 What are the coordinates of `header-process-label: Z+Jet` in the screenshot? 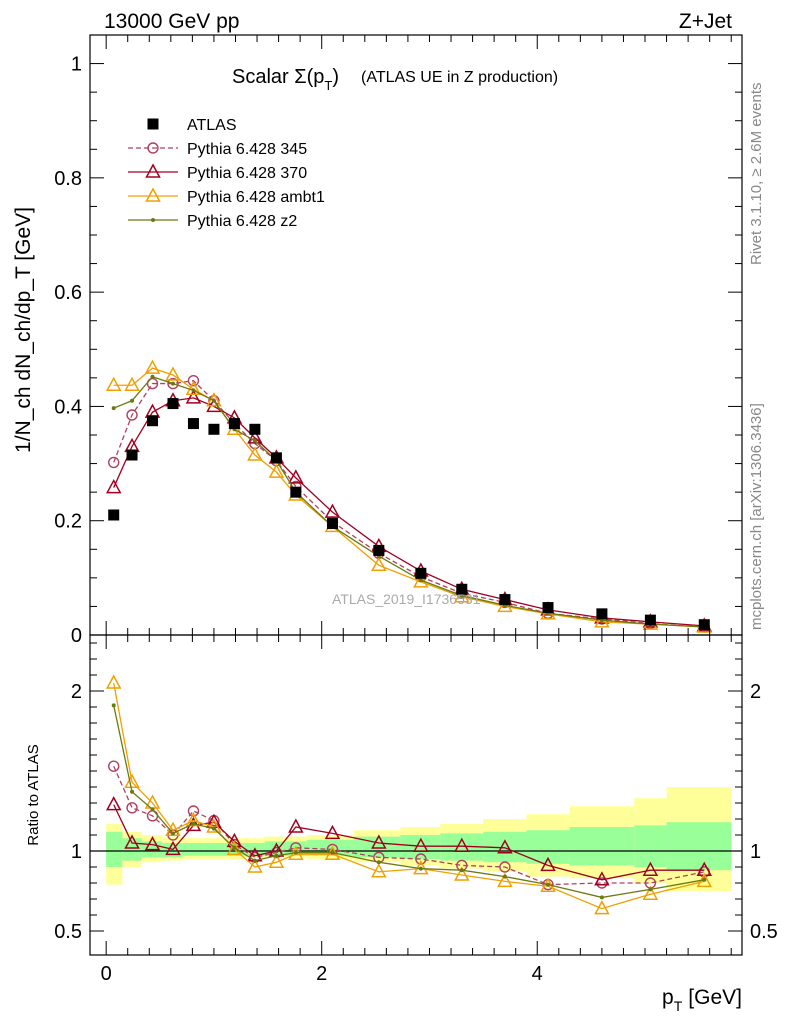 It's located at (705, 21).